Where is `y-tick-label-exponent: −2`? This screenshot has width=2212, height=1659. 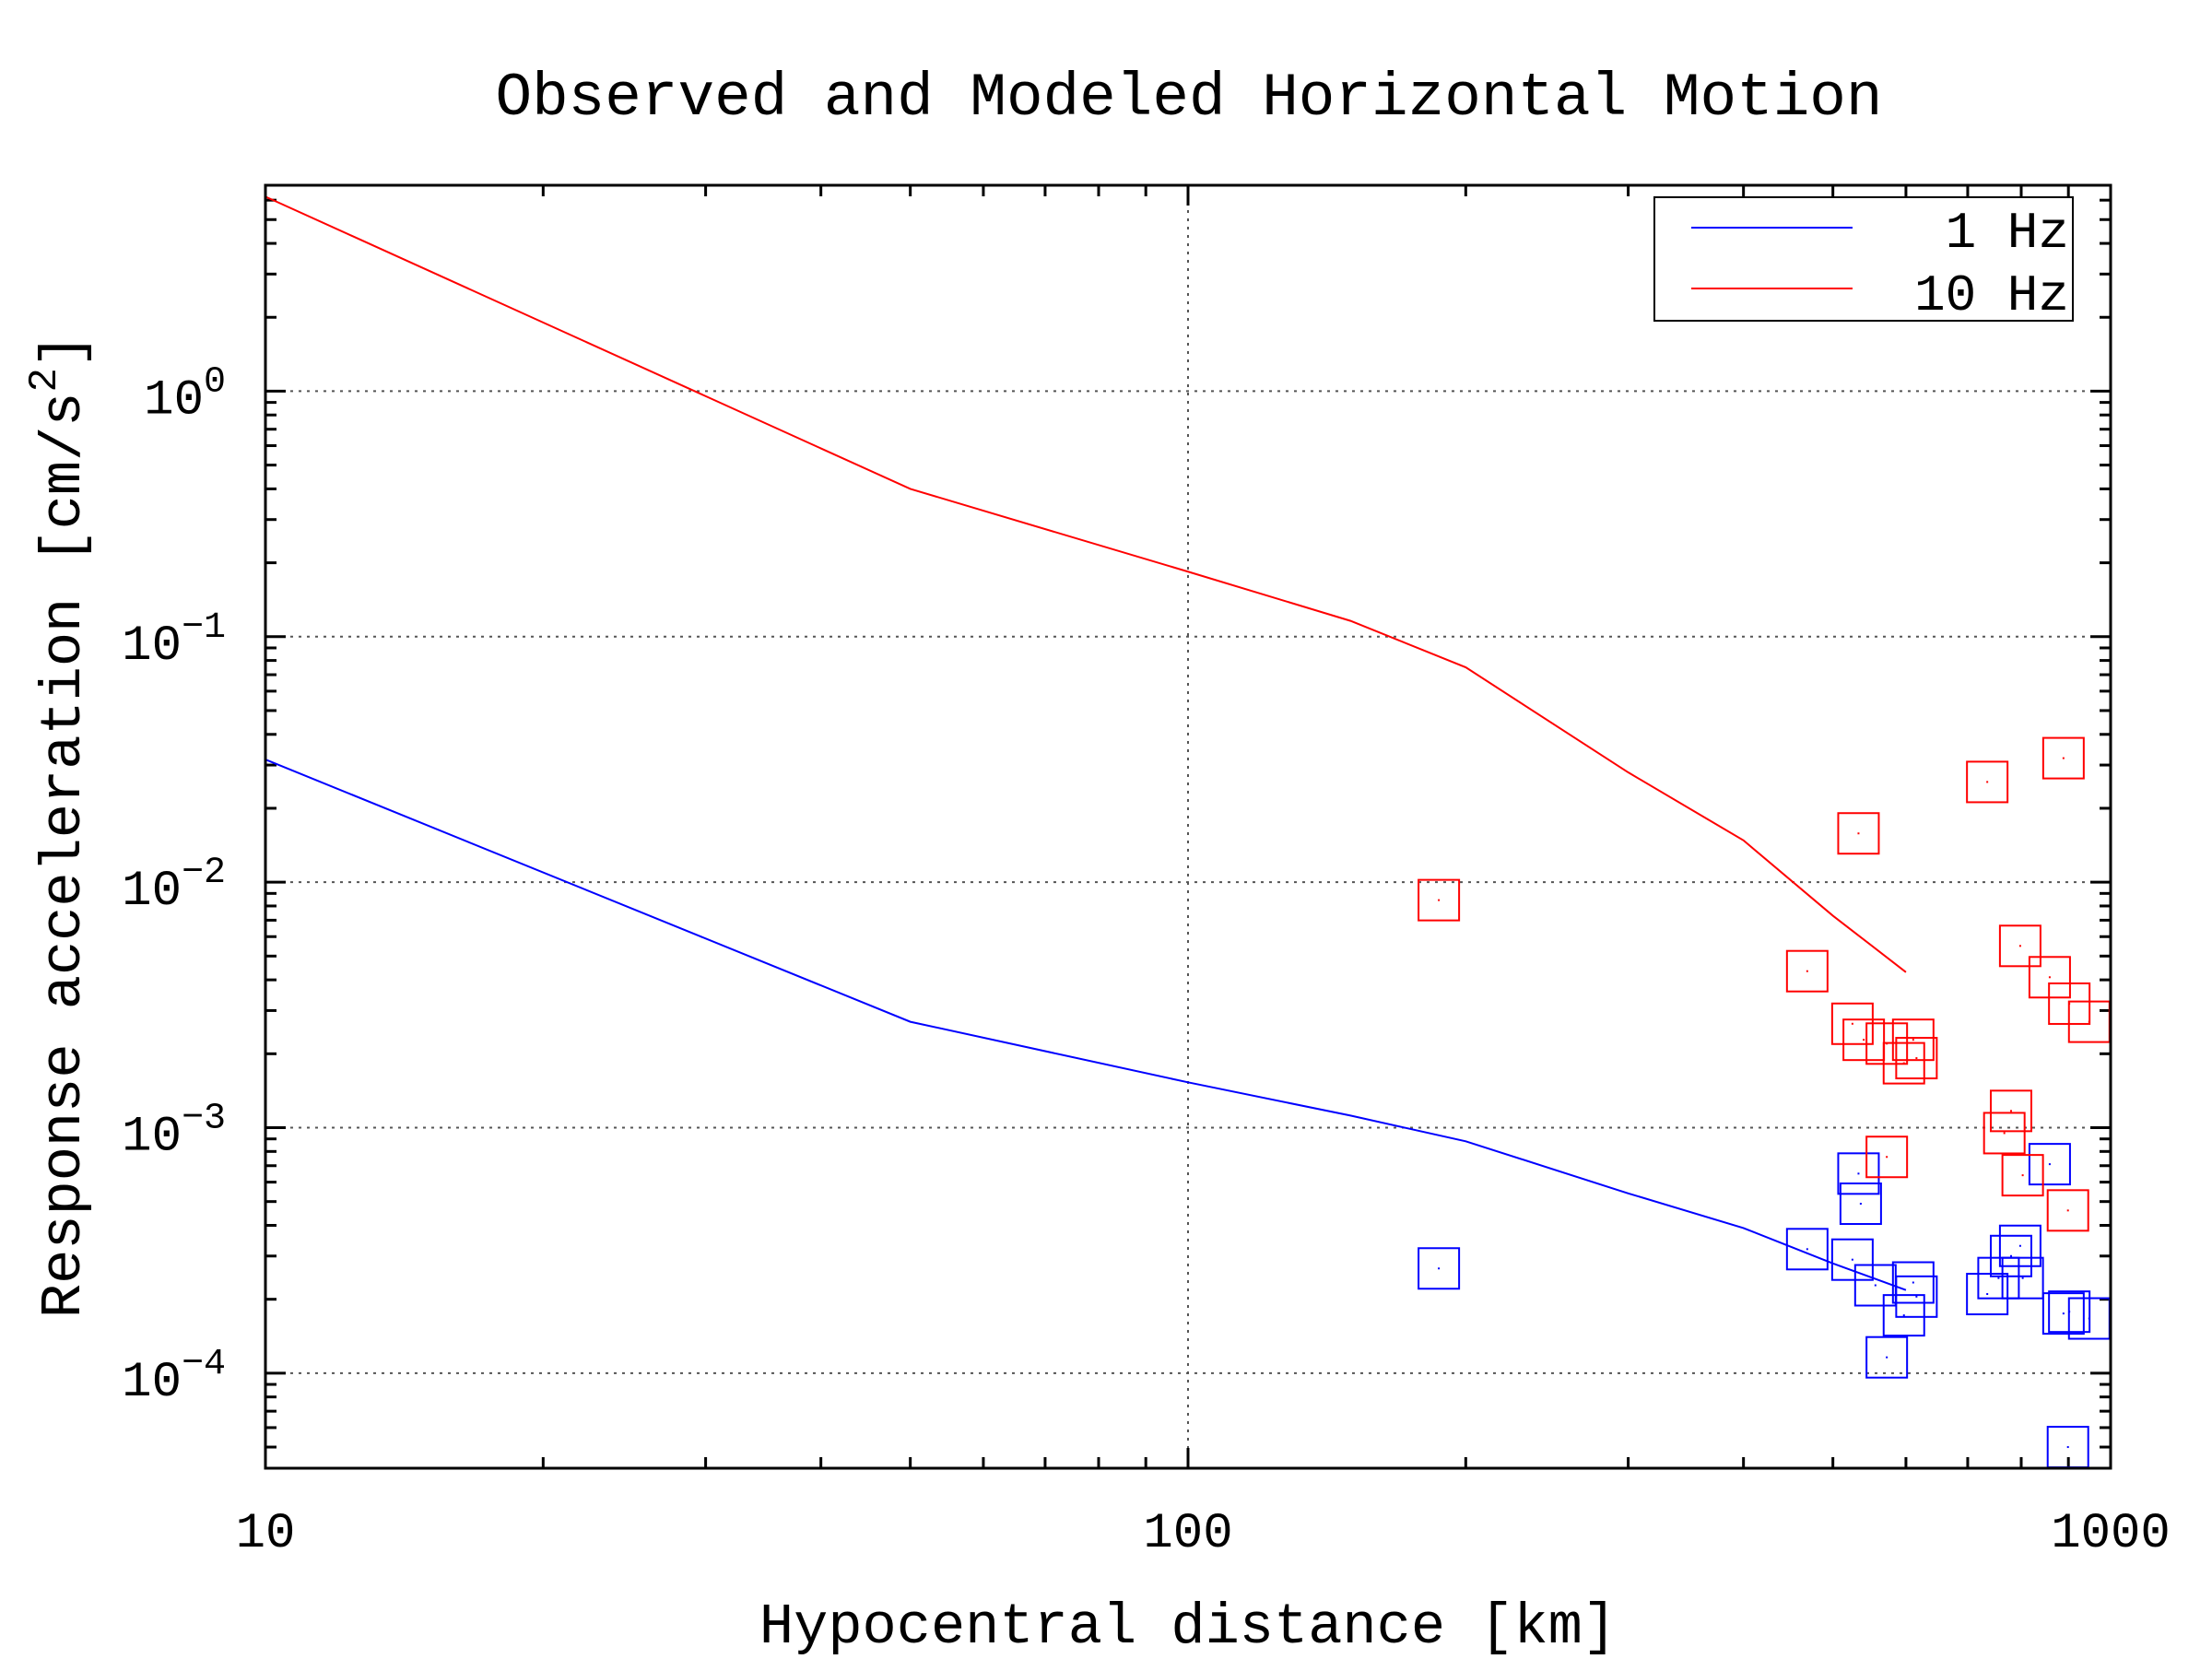
y-tick-label-exponent: −2 is located at coordinates (204, 873).